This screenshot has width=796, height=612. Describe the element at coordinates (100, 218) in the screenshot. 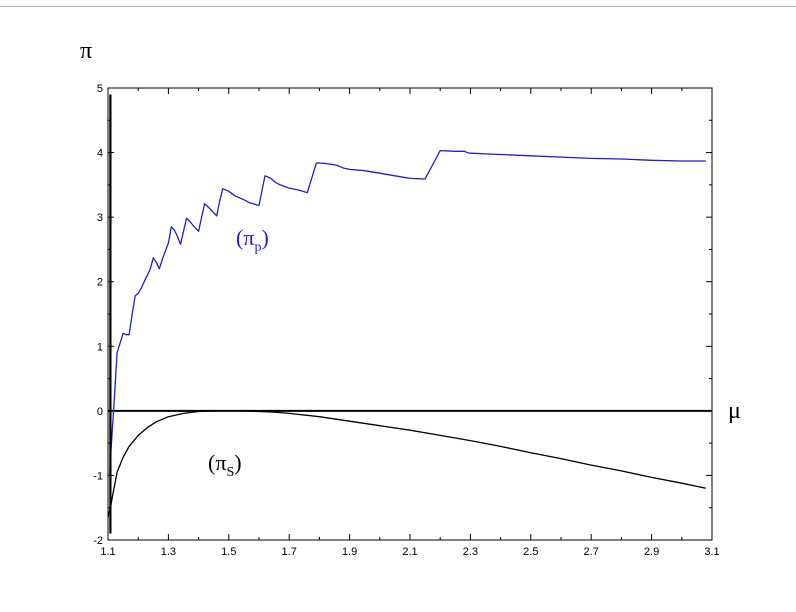

I see `y-tick-label: 3` at that location.